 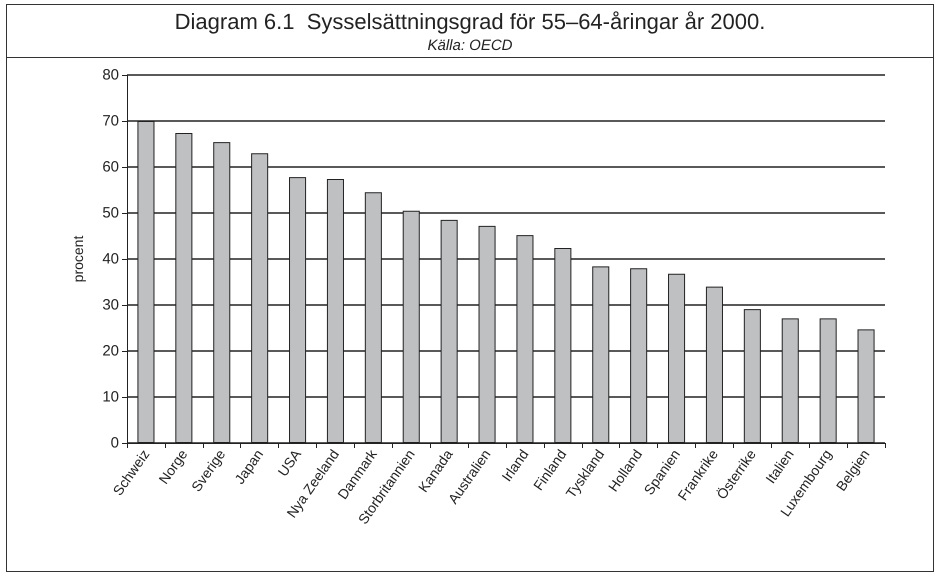 What do you see at coordinates (110, 305) in the screenshot?
I see `y-tick-label: 30` at bounding box center [110, 305].